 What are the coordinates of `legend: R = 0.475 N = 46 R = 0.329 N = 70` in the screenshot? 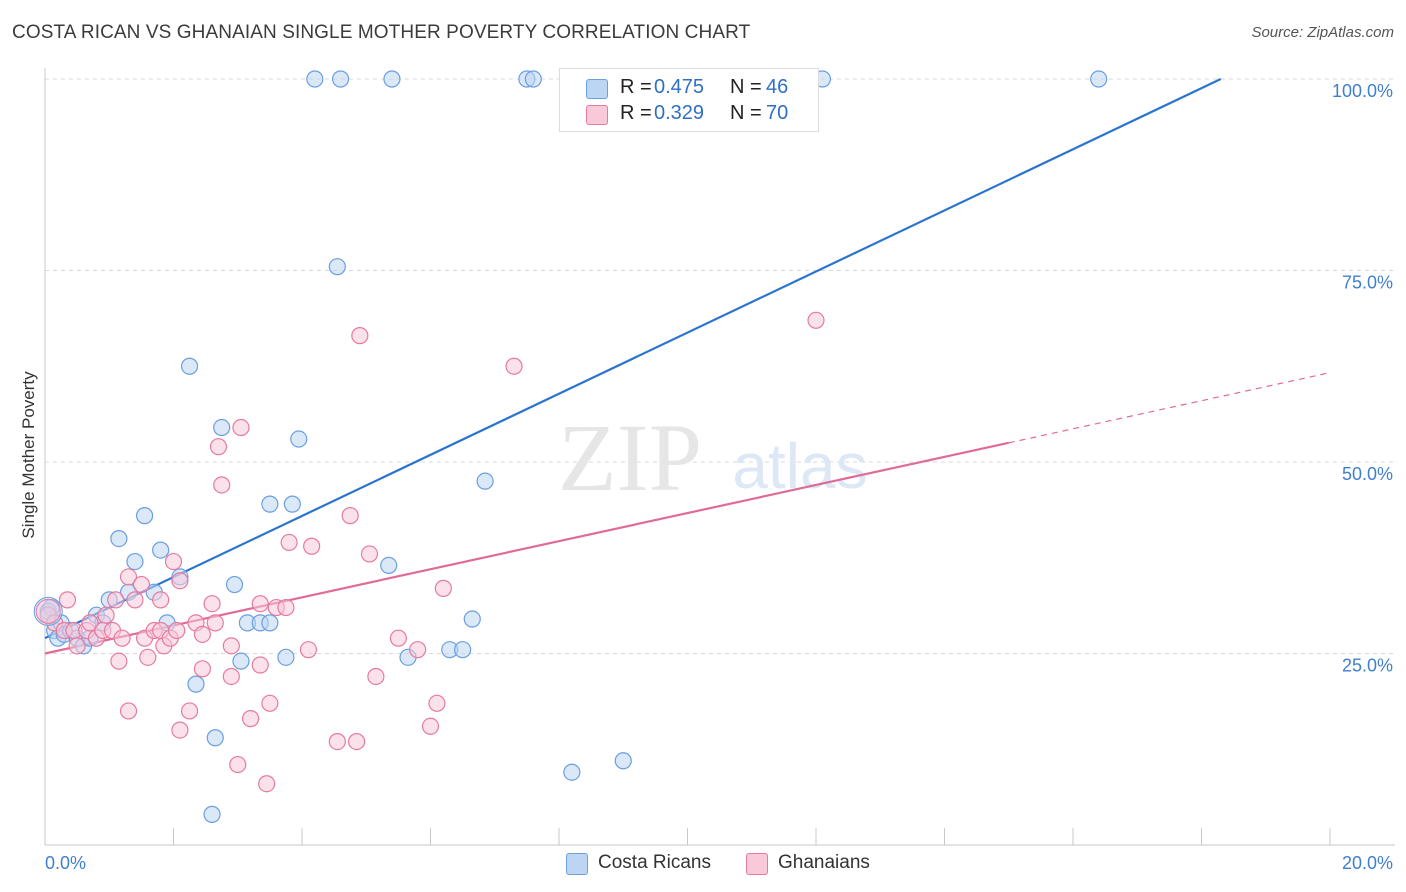 It's located at (689, 100).